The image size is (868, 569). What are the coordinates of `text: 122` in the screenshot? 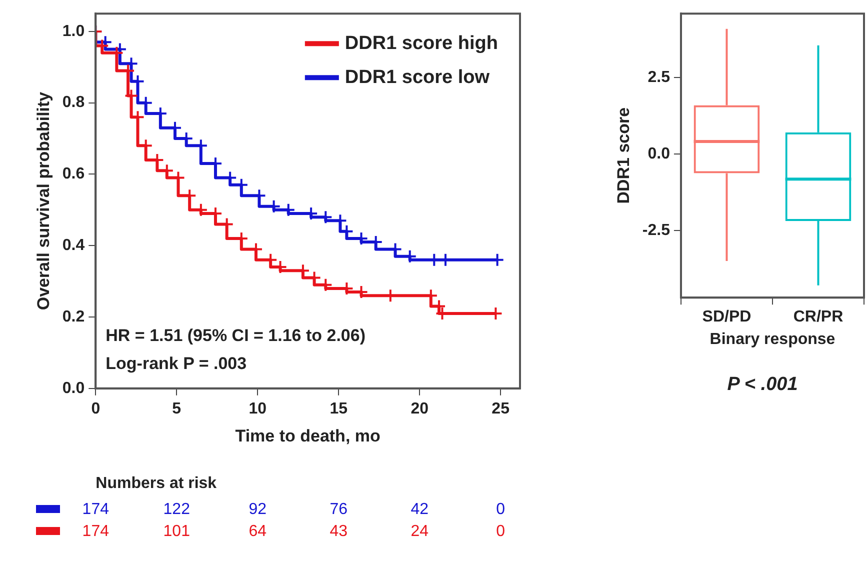 It's located at (176, 509).